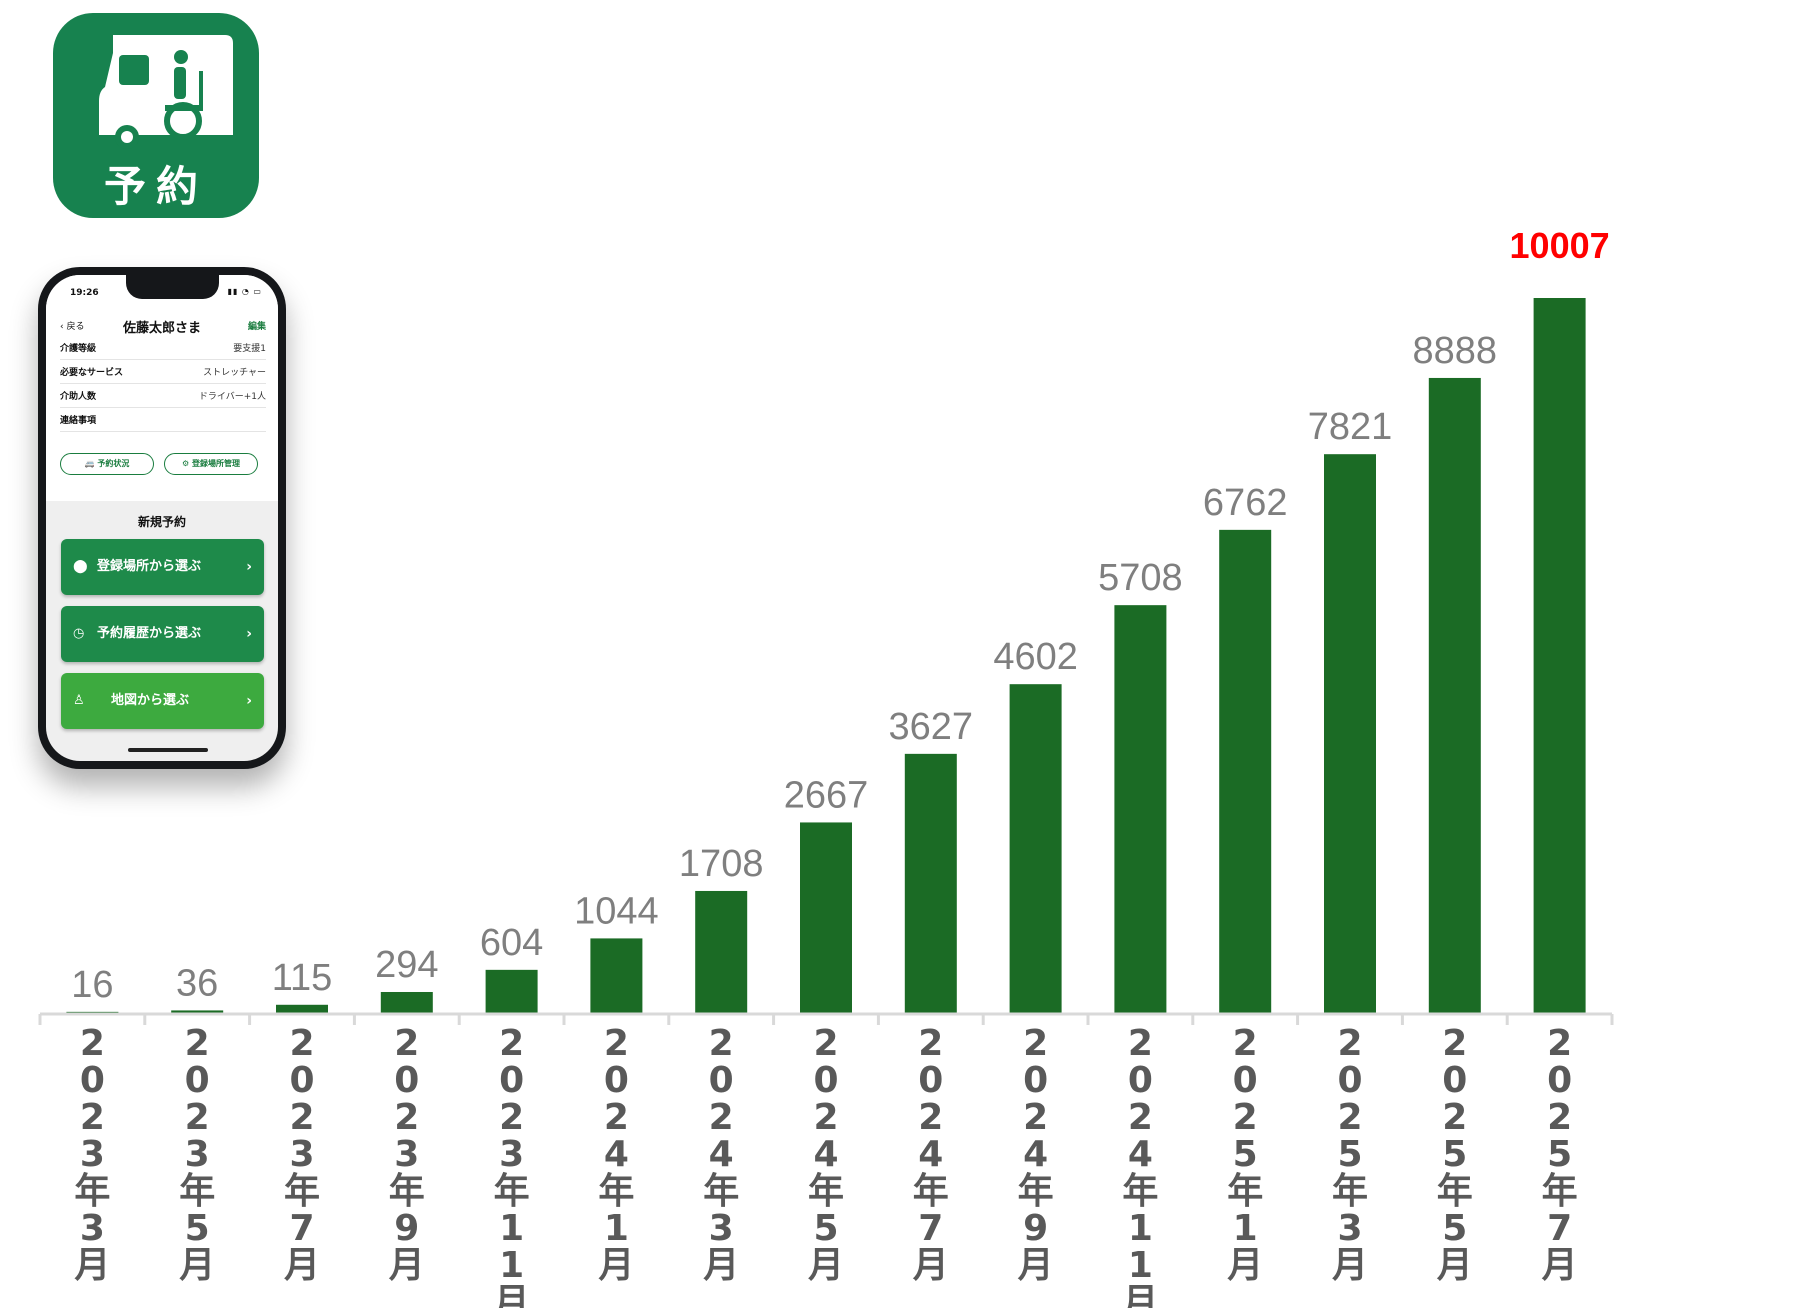  I want to click on back-button: ‹ 戻る, so click(72, 327).